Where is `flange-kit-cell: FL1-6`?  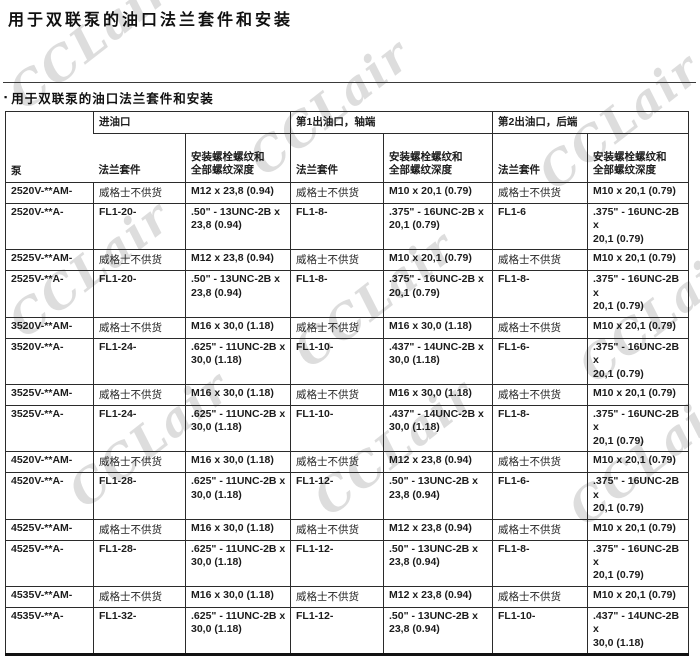 flange-kit-cell: FL1-6 is located at coordinates (540, 227).